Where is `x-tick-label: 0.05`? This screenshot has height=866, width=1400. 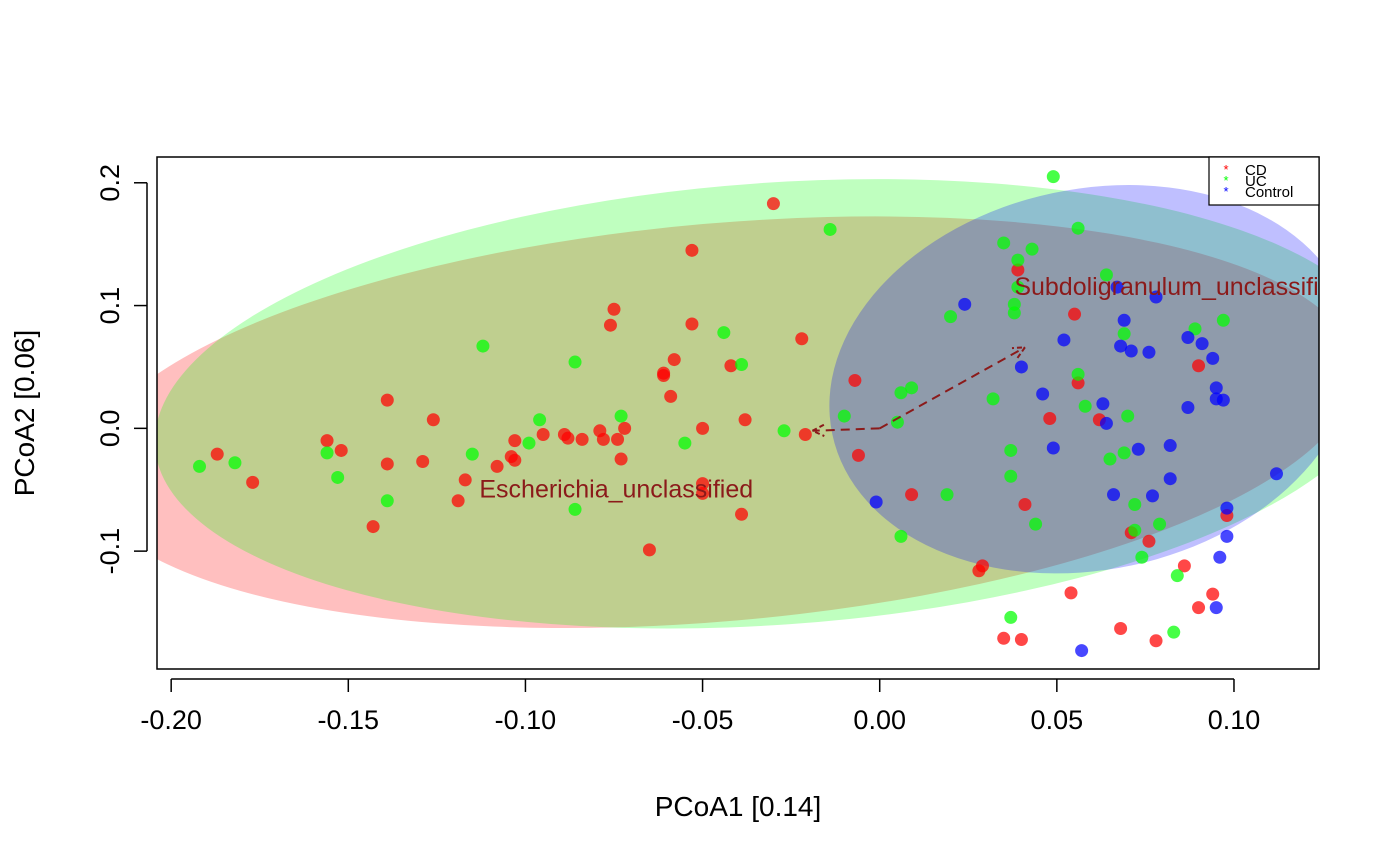
x-tick-label: 0.05 is located at coordinates (1057, 720).